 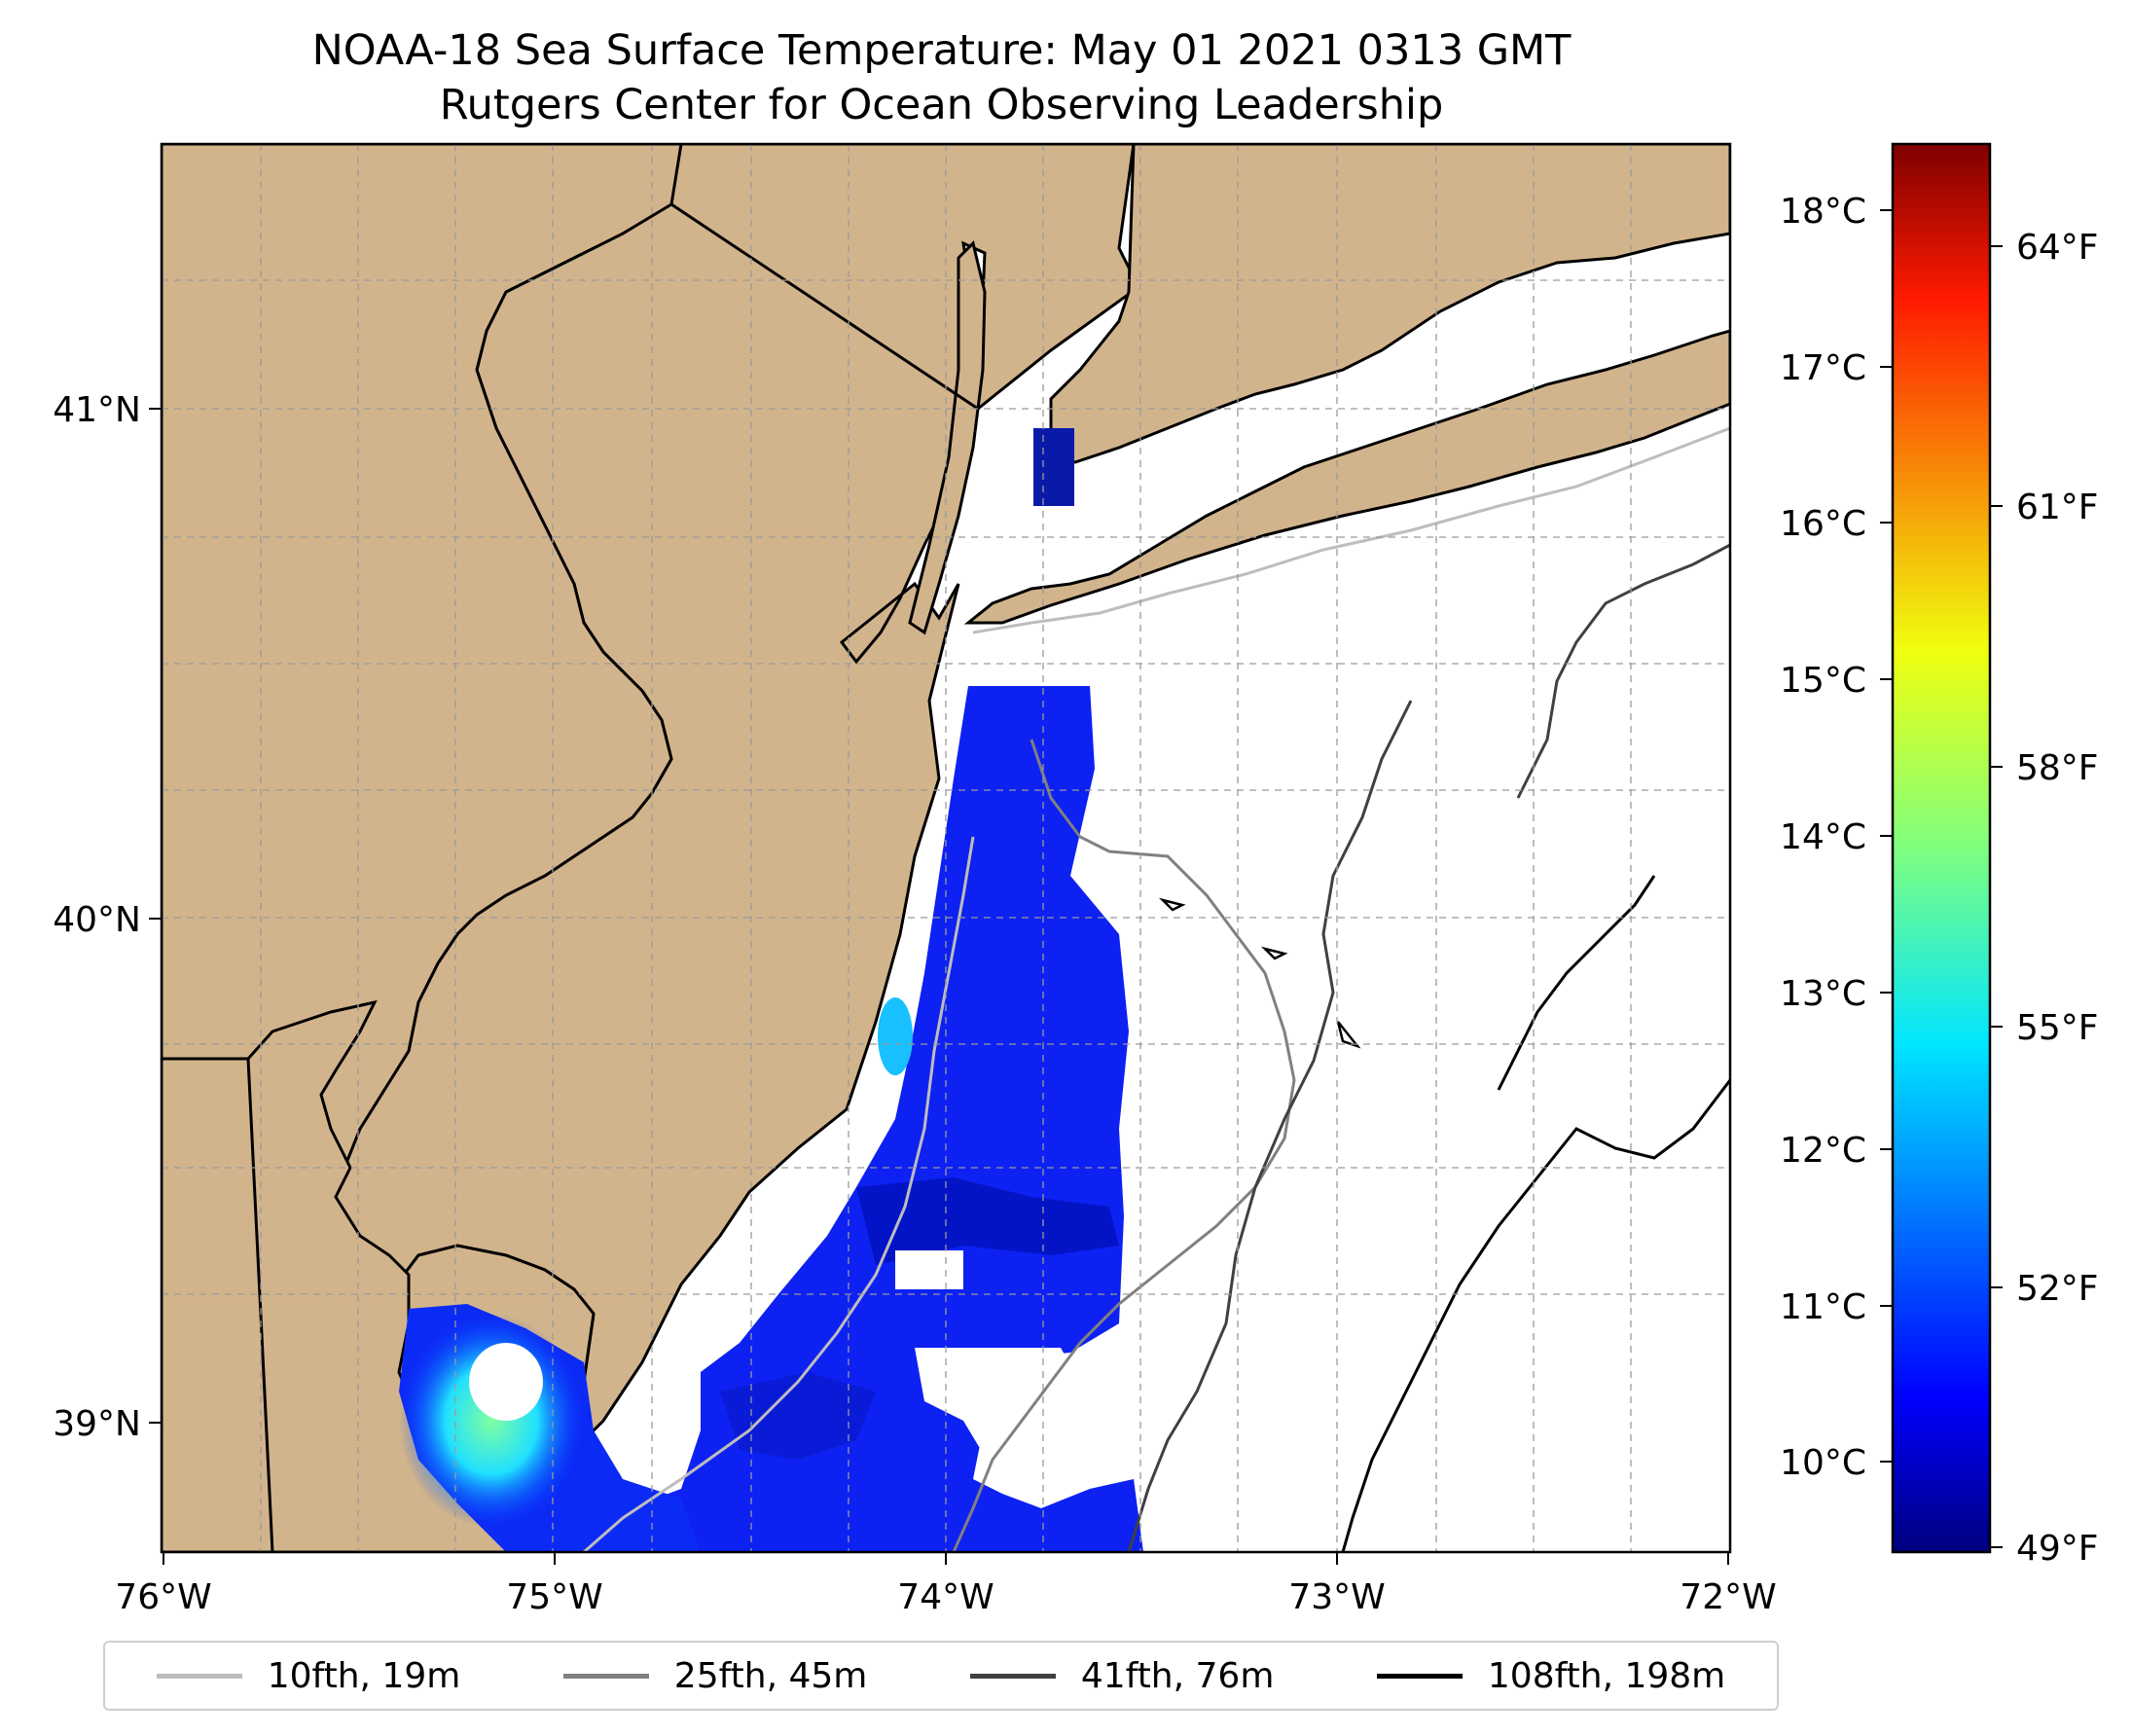 I want to click on lon-tick-label: 73°W, so click(x=1337, y=1597).